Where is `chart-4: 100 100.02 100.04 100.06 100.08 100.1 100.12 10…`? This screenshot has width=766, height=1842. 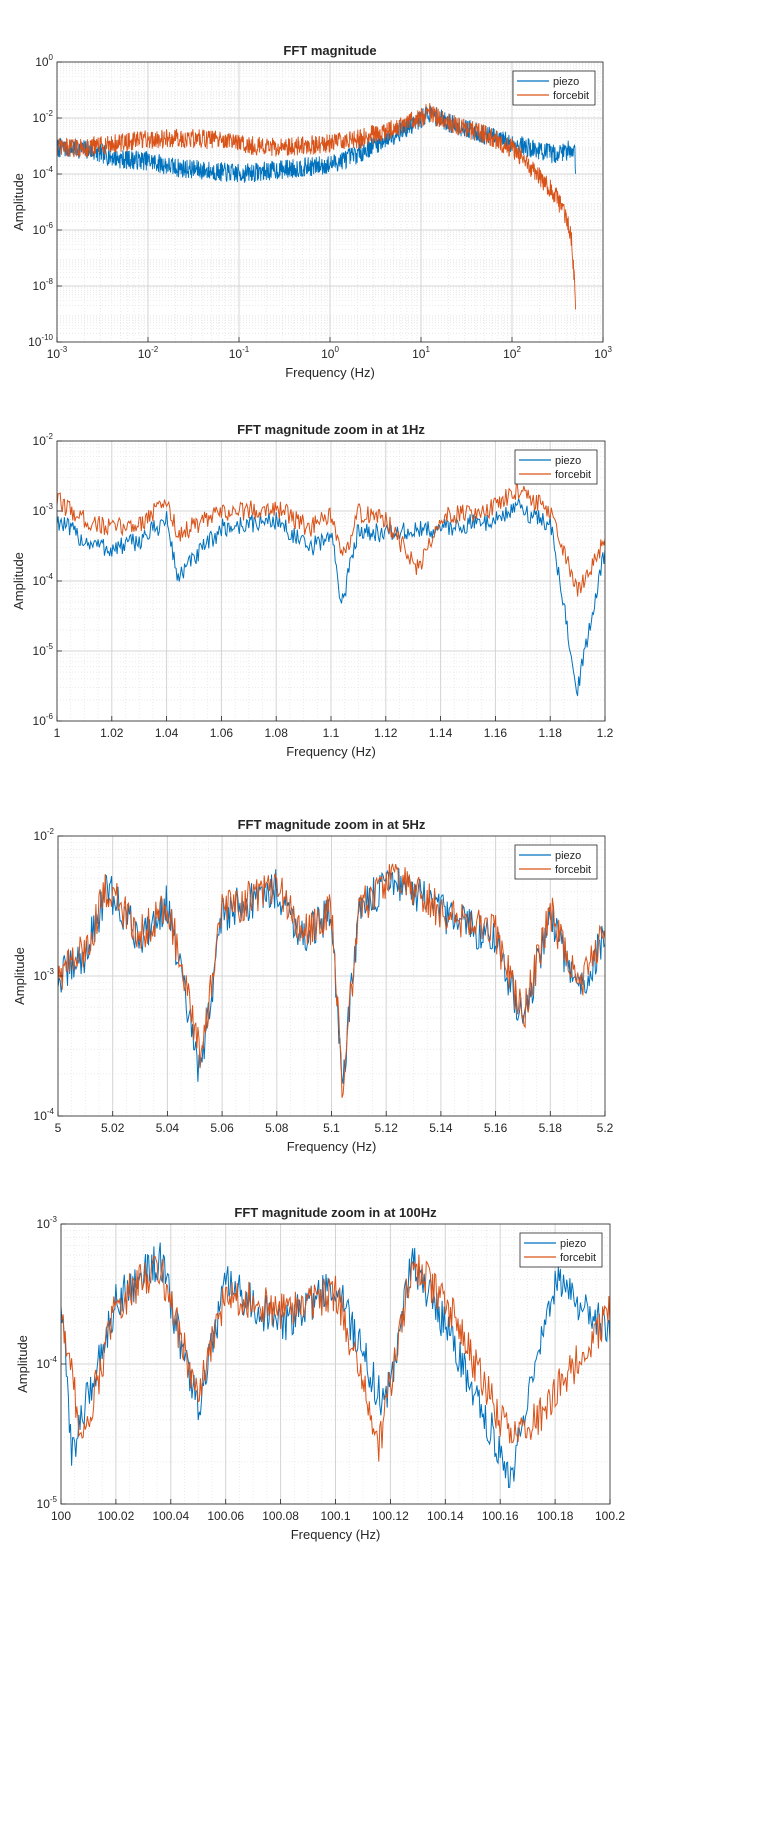
chart-4: 100 100.02 100.04 100.06 100.08 100.1 100.12 10… is located at coordinates (320, 1373).